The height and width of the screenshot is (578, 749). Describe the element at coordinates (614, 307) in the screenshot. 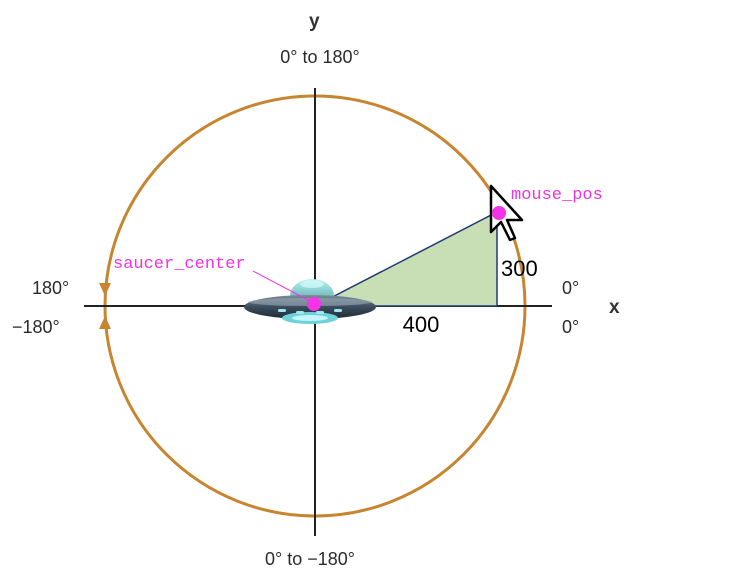

I see `x-axis-label: x` at that location.